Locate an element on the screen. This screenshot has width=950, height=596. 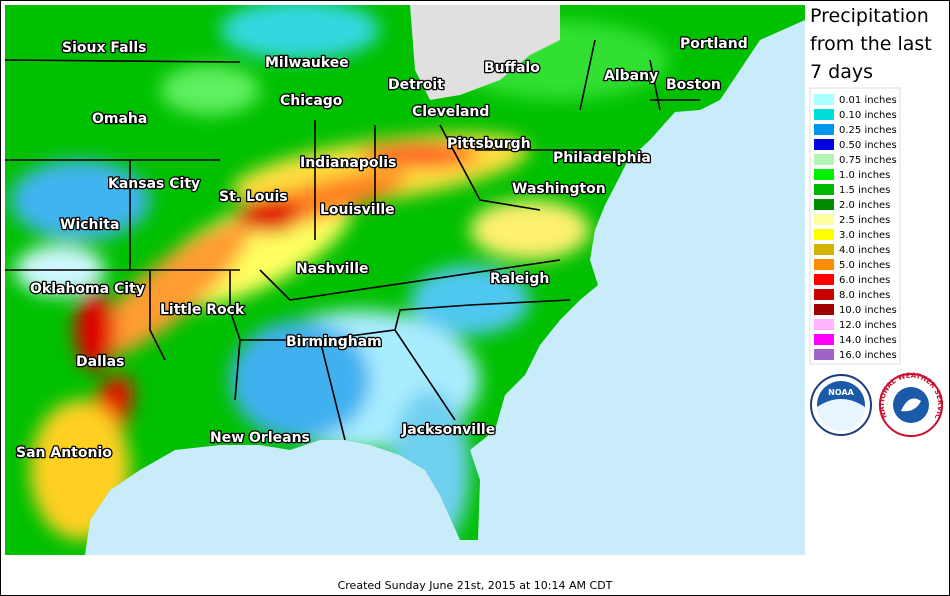
city-label: Wichita is located at coordinates (89, 225).